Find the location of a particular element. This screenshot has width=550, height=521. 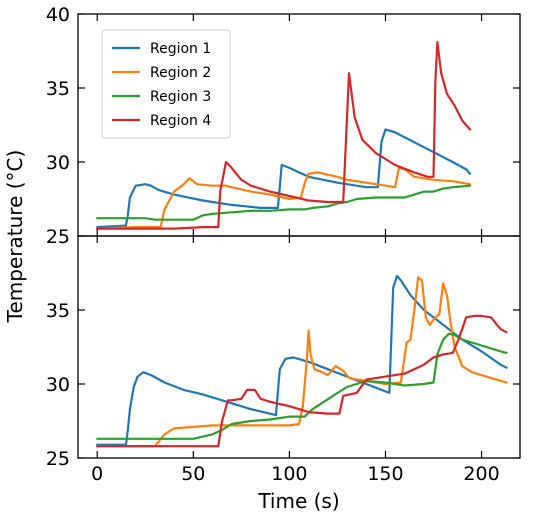

legend: Region 1 Region 2 Region 3 Region 4 is located at coordinates (166, 84).